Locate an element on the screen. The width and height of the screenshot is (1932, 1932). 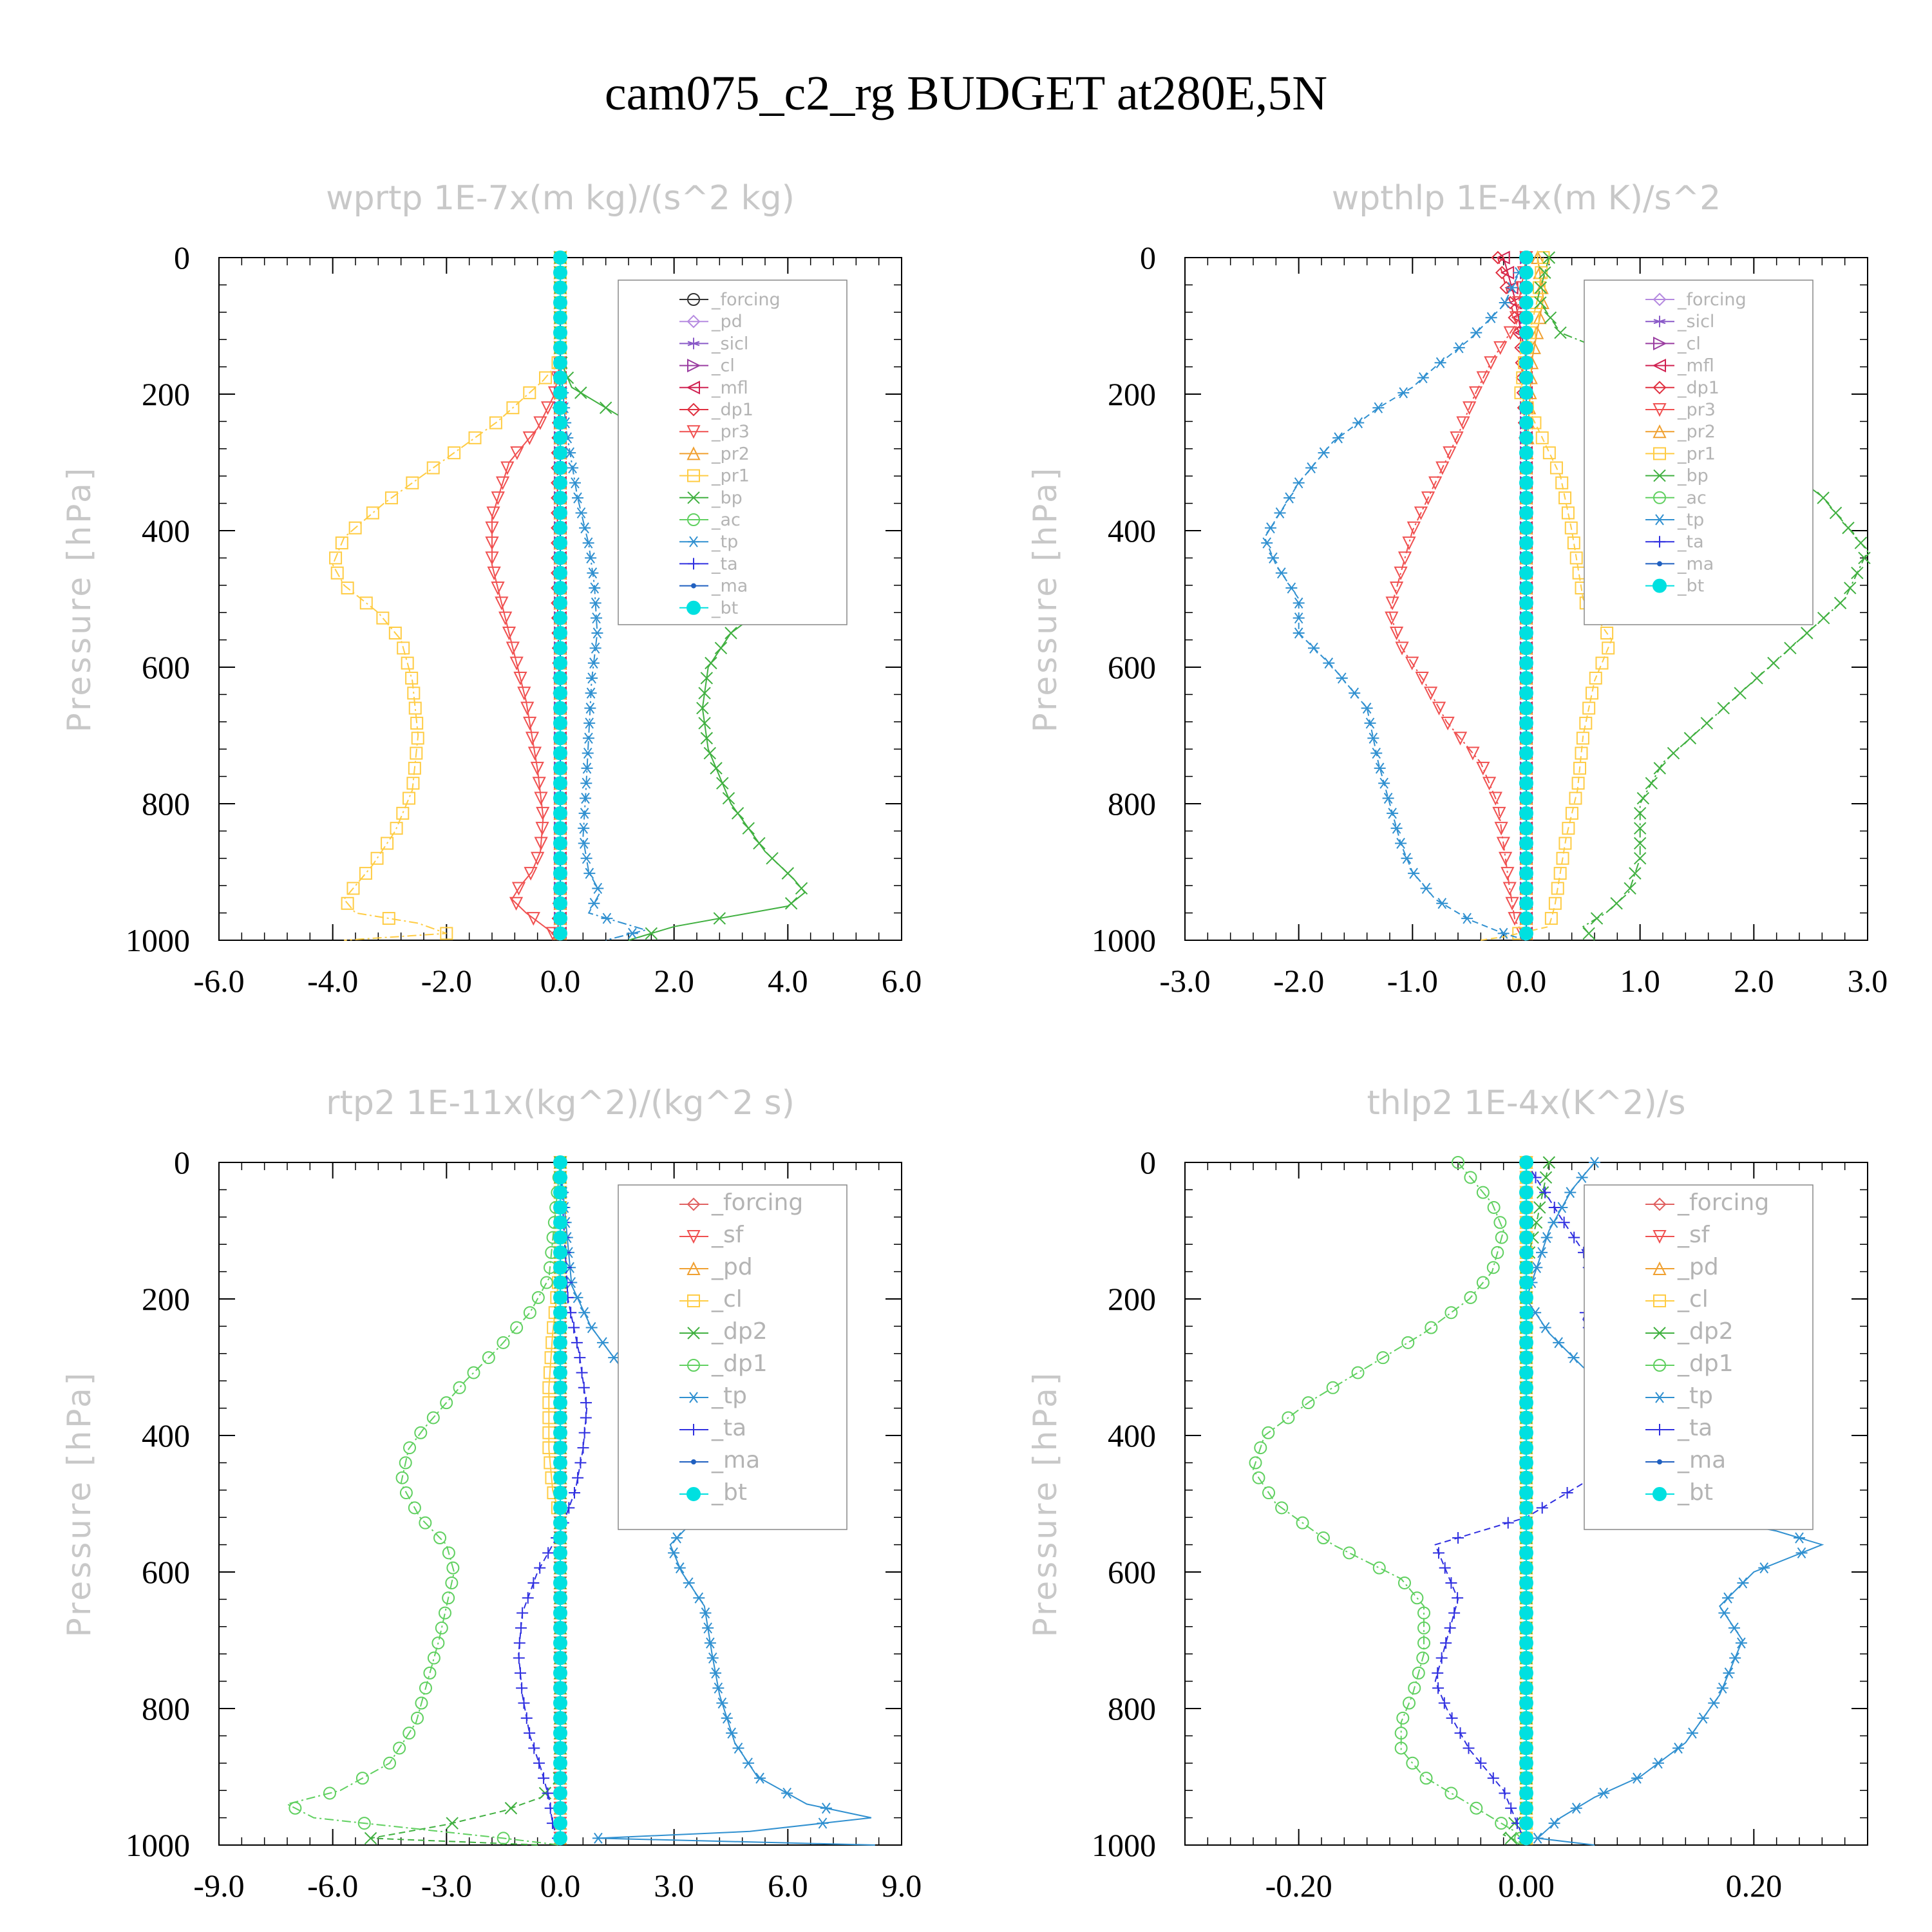
x-tick-label: 6.0 is located at coordinates (788, 1886).